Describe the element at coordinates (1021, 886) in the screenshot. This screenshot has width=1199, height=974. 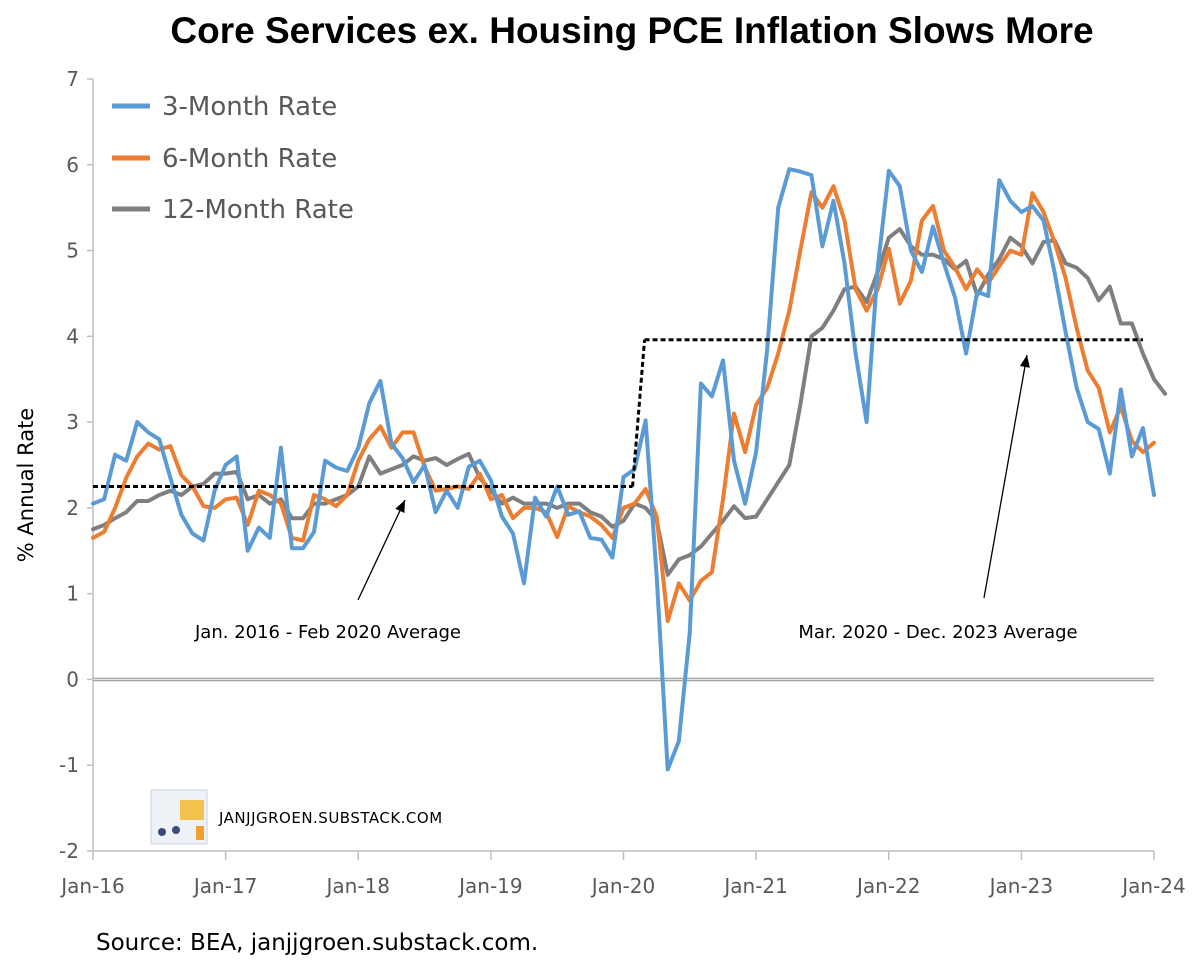
I see `x-tick-label: Jan-23` at that location.